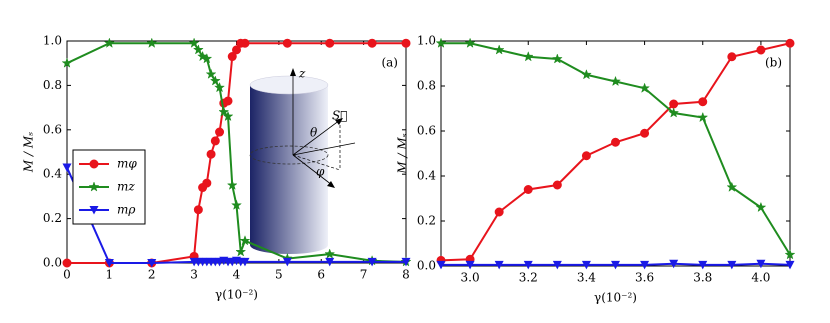 This screenshot has width=830, height=323. Describe the element at coordinates (644, 278) in the screenshot. I see `x-tick-label: 3.6` at that location.